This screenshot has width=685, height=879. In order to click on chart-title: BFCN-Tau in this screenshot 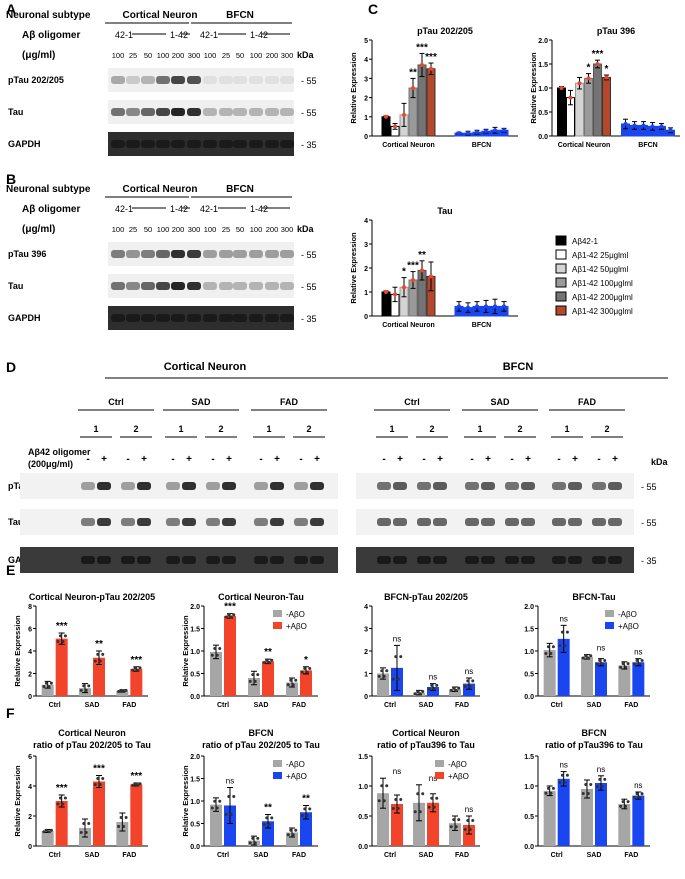, I will do `click(593, 597)`.